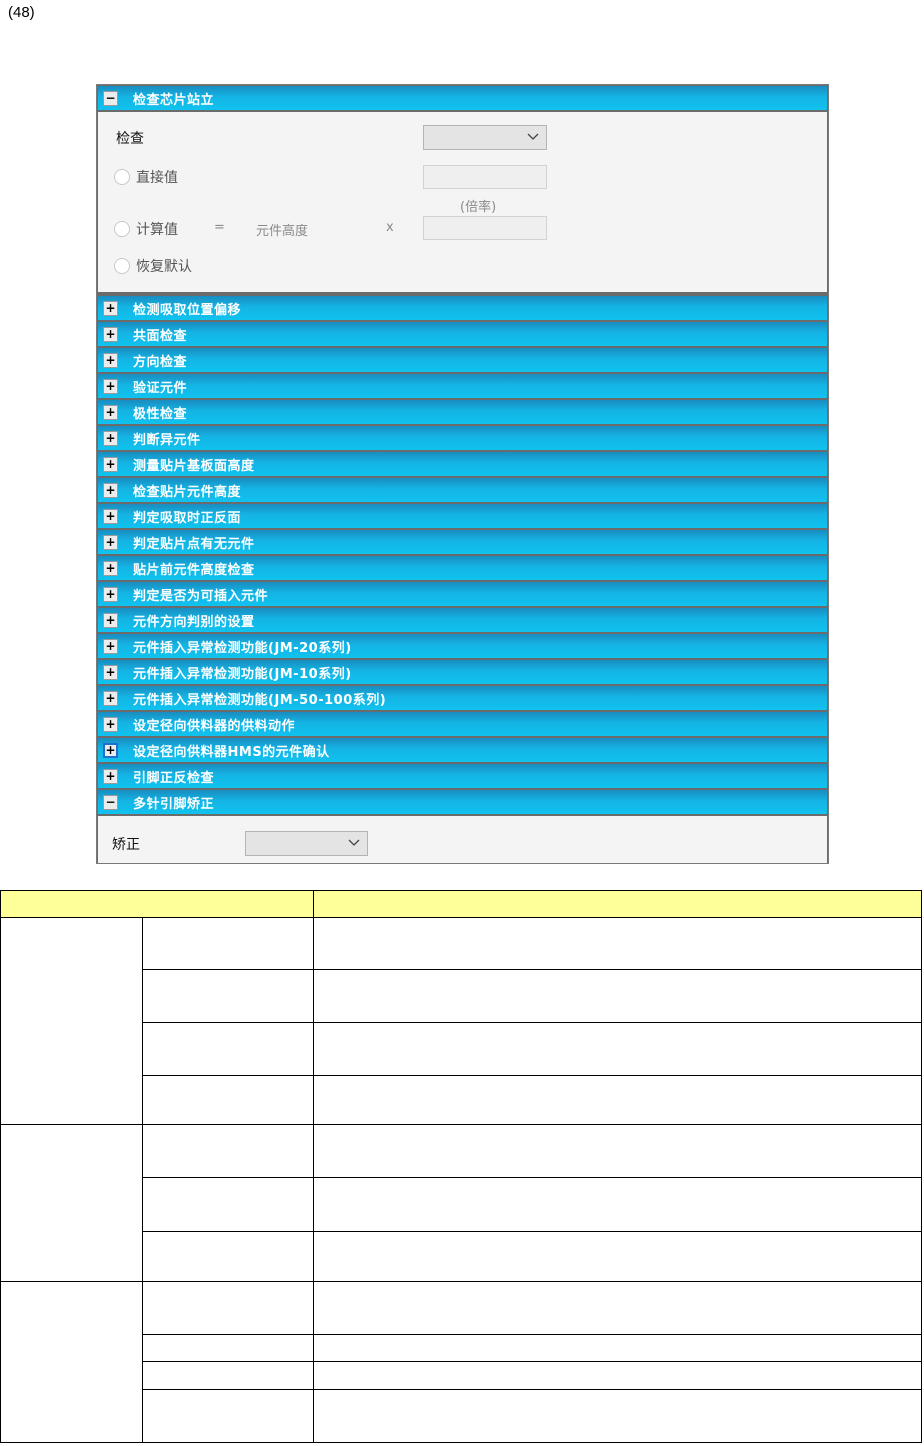 This screenshot has width=924, height=1446. I want to click on section-header: + 共面检查, so click(462, 334).